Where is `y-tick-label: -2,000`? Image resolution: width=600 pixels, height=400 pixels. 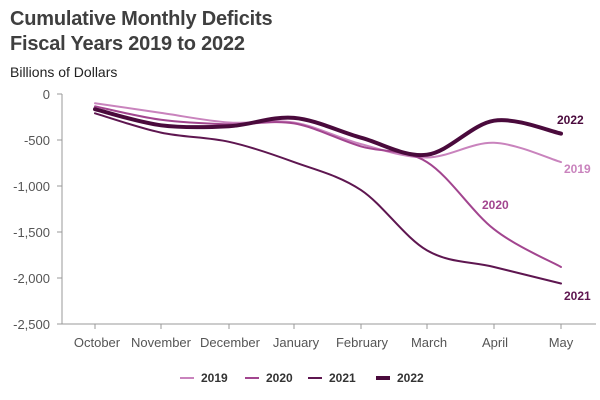 y-tick-label: -2,000 is located at coordinates (31, 278).